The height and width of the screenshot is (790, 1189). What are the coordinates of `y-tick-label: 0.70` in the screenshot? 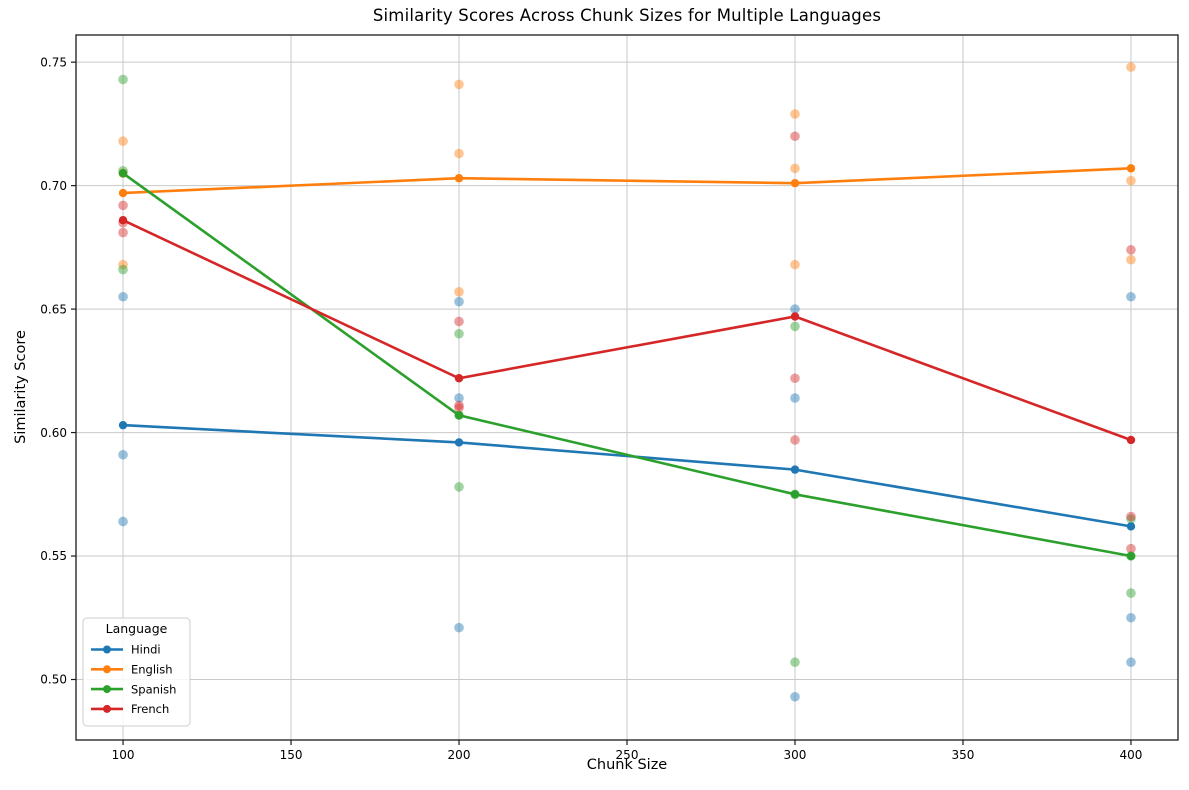 It's located at (53, 186).